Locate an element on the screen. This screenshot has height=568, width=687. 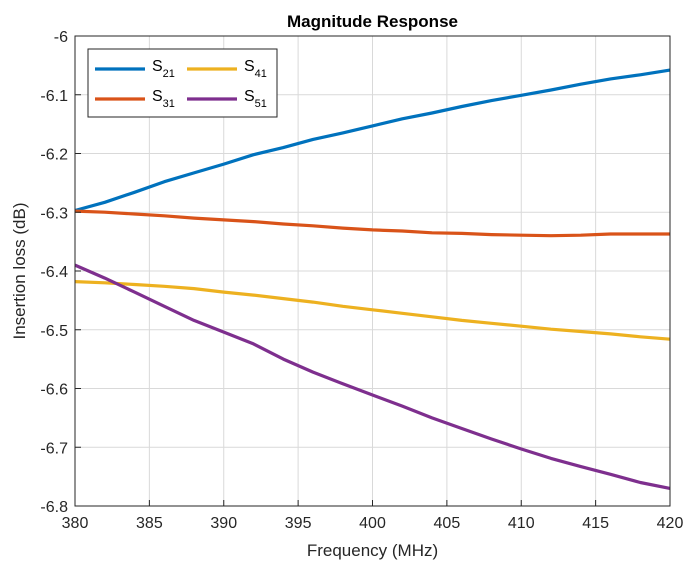
x-axis-label: Frequency (MHz) is located at coordinates (372, 550).